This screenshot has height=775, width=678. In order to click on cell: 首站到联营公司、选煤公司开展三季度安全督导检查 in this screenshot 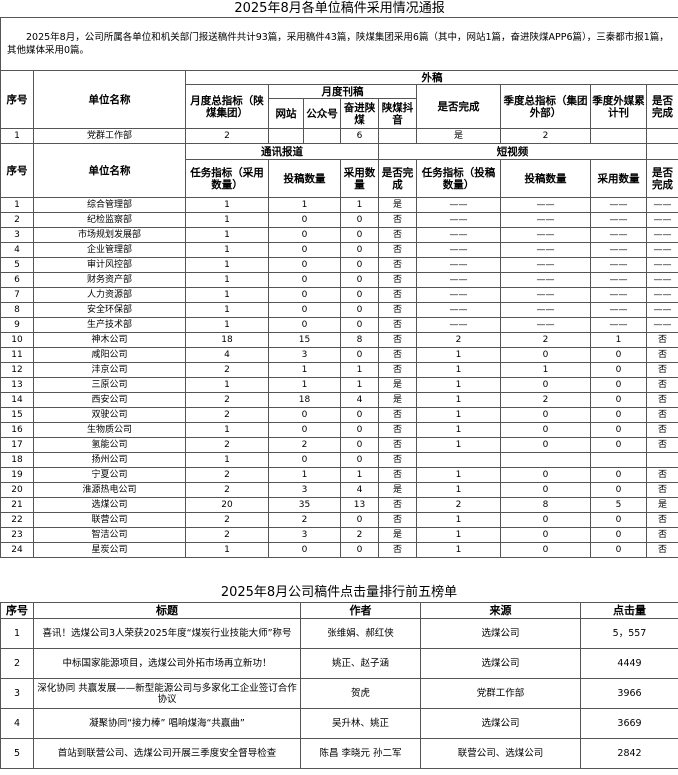, I will do `click(167, 753)`.